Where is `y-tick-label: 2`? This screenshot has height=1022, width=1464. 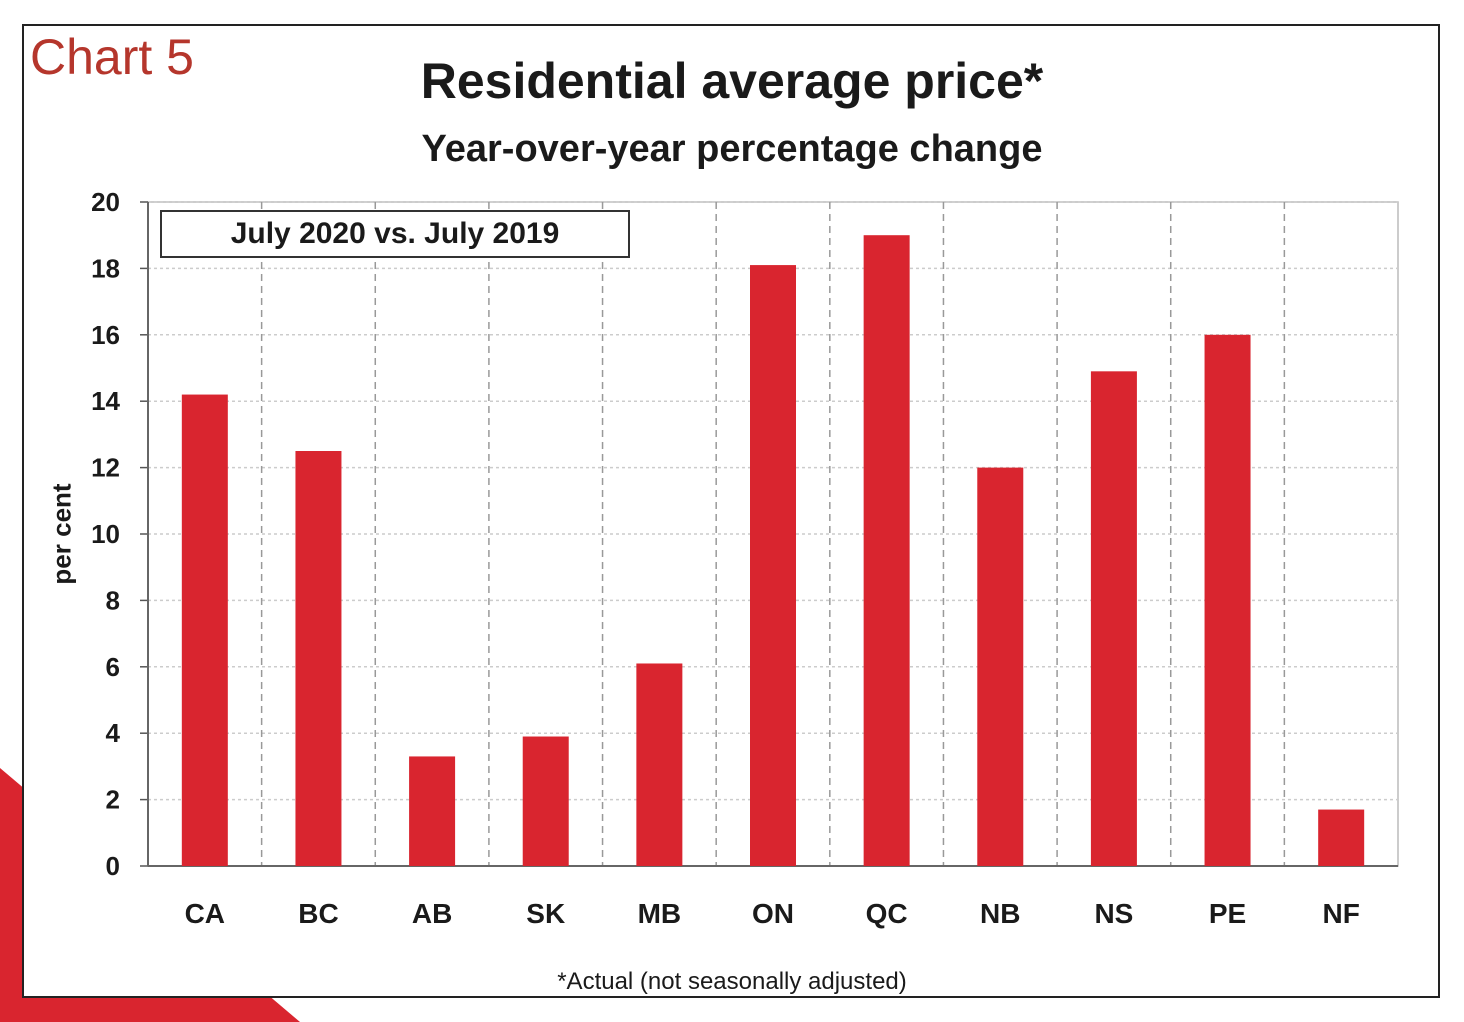
y-tick-label: 2 is located at coordinates (113, 800).